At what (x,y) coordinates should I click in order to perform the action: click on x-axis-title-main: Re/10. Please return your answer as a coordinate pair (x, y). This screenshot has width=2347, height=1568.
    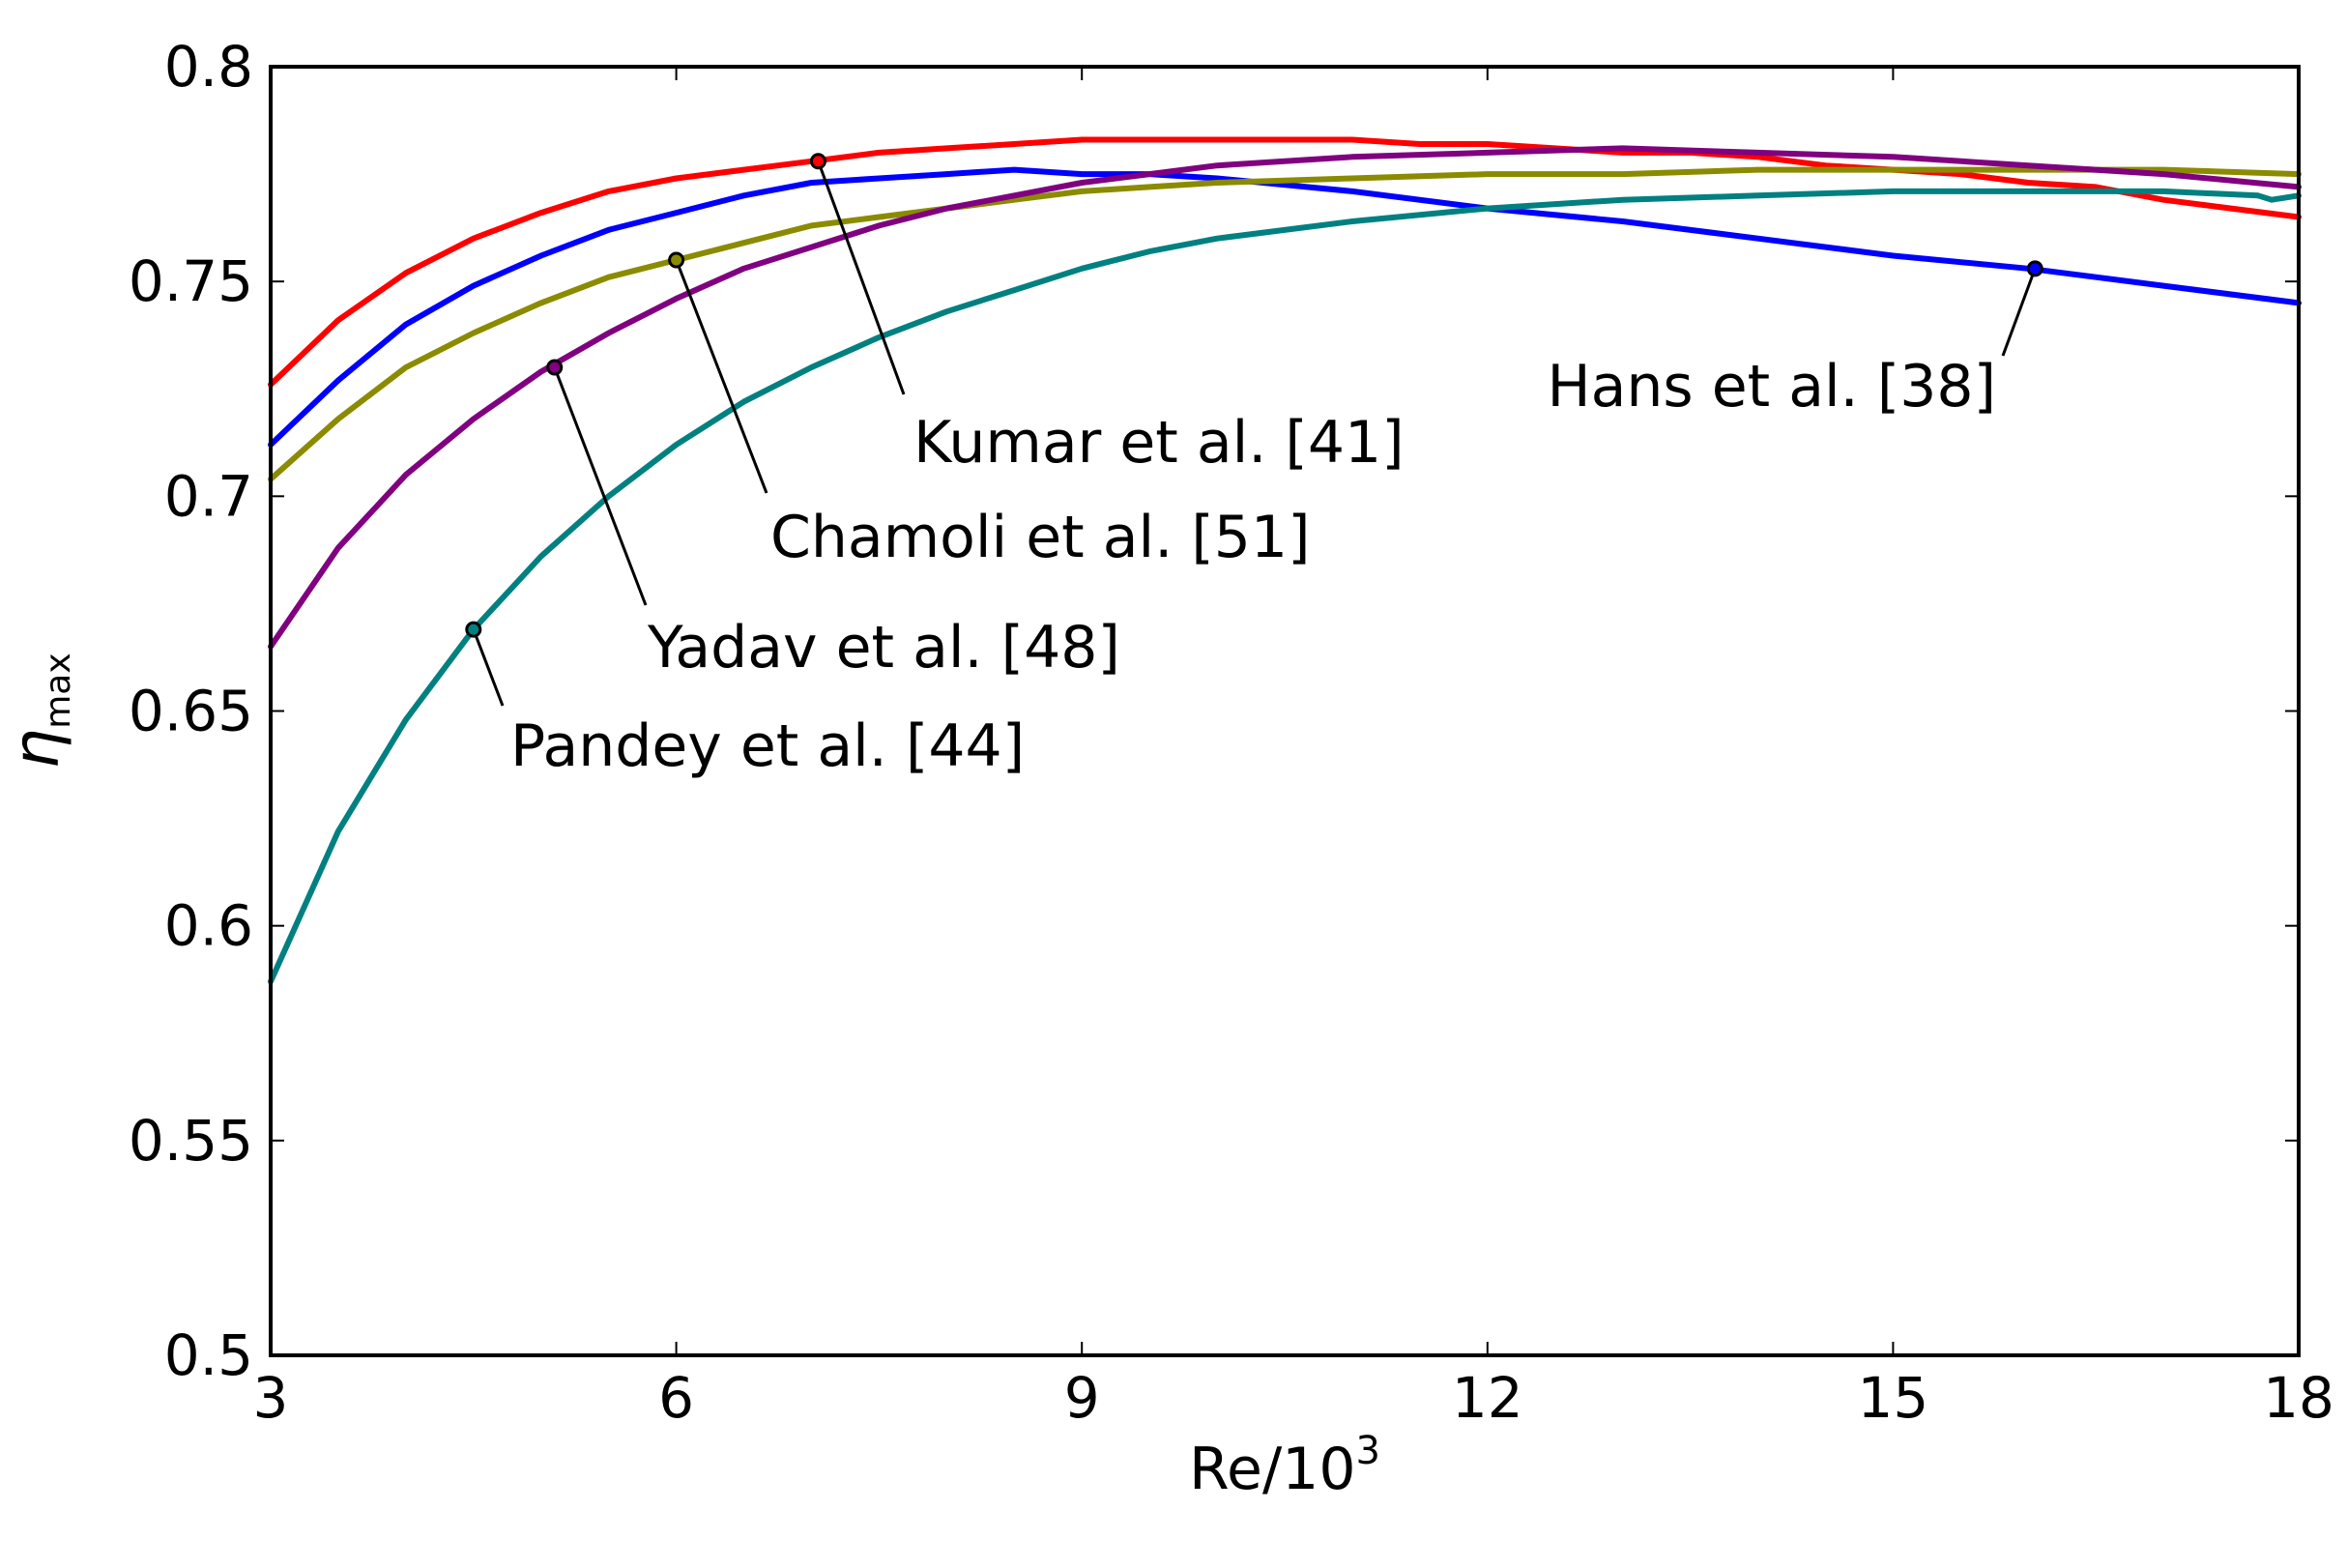
    Looking at the image, I should click on (1272, 1469).